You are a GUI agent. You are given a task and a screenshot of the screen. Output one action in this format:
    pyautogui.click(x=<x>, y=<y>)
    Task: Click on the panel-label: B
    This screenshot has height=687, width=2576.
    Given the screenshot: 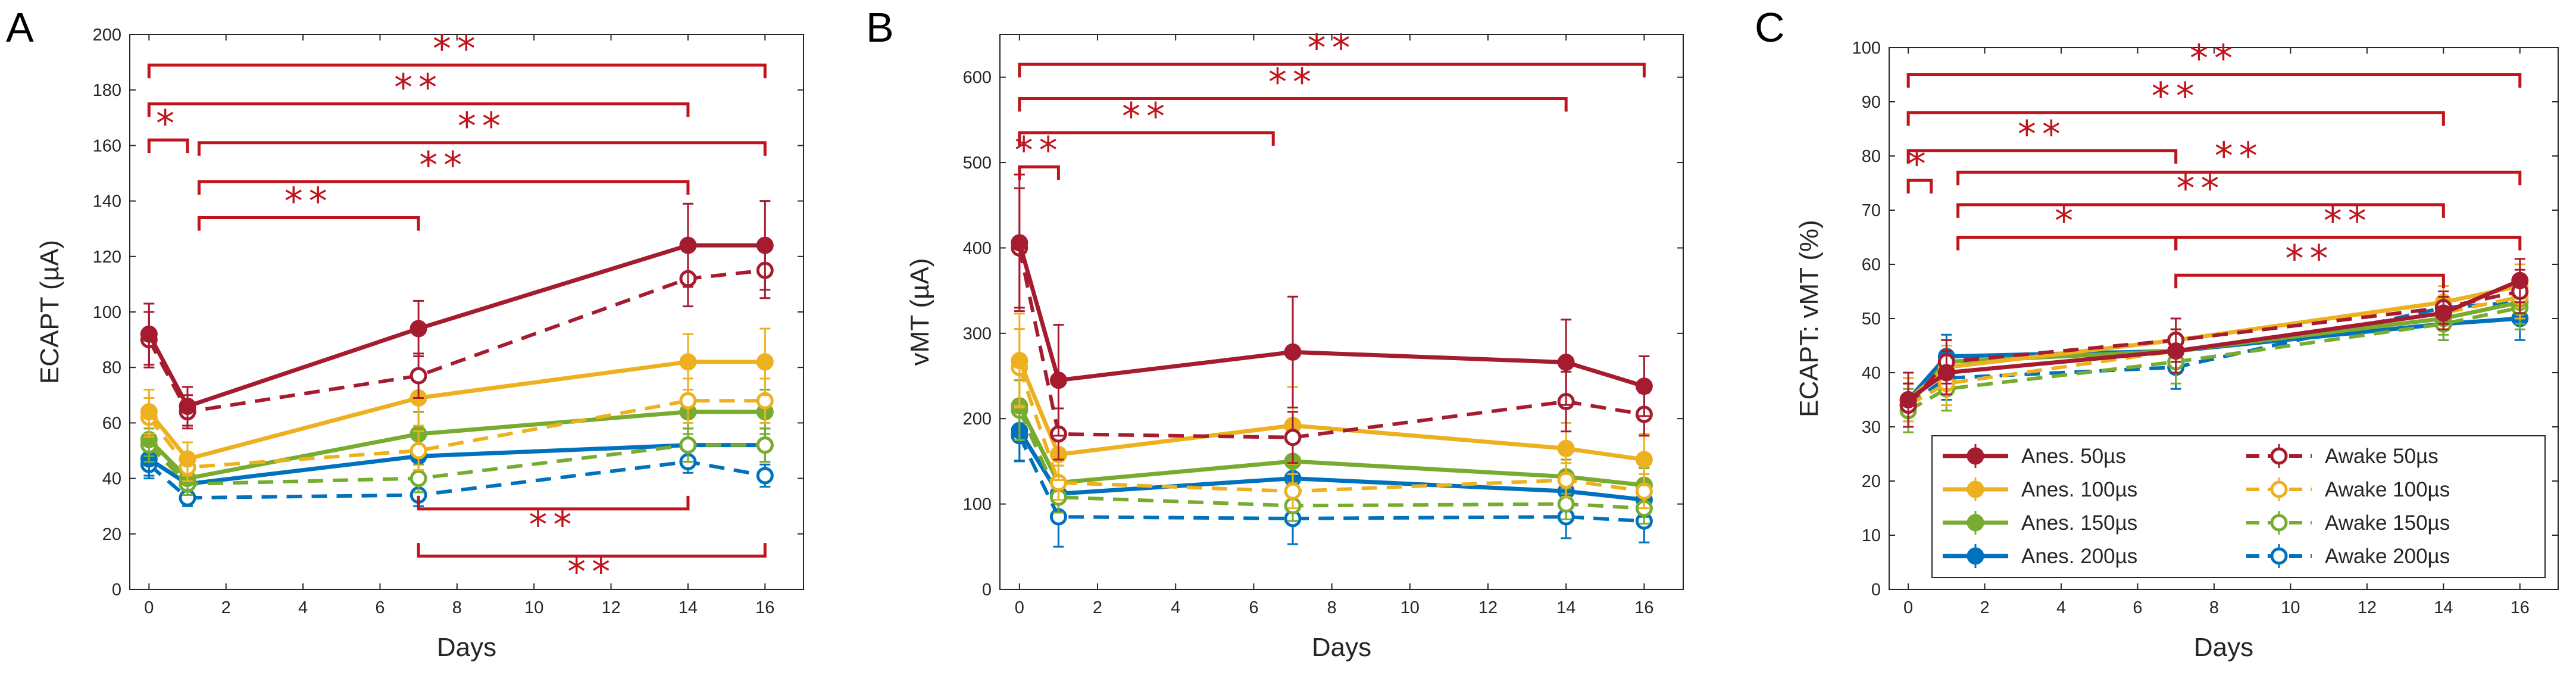 What is the action you would take?
    pyautogui.click(x=880, y=27)
    